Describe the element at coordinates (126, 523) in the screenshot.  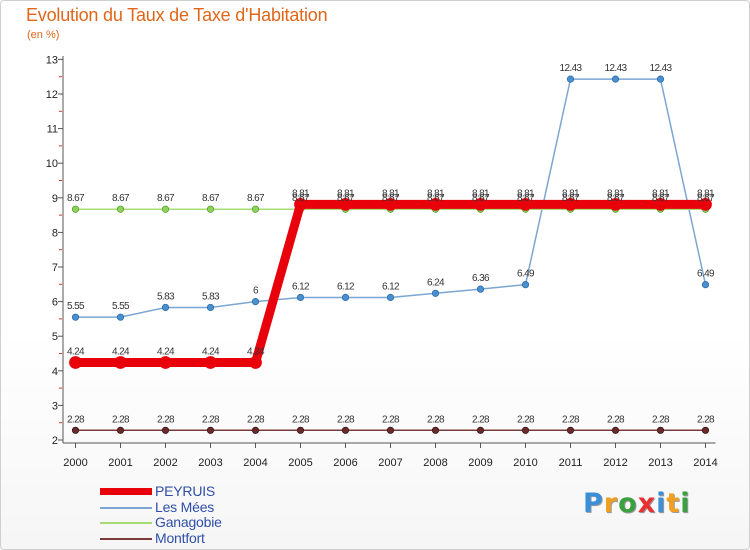
I see `legend-swatch-ganagobie` at that location.